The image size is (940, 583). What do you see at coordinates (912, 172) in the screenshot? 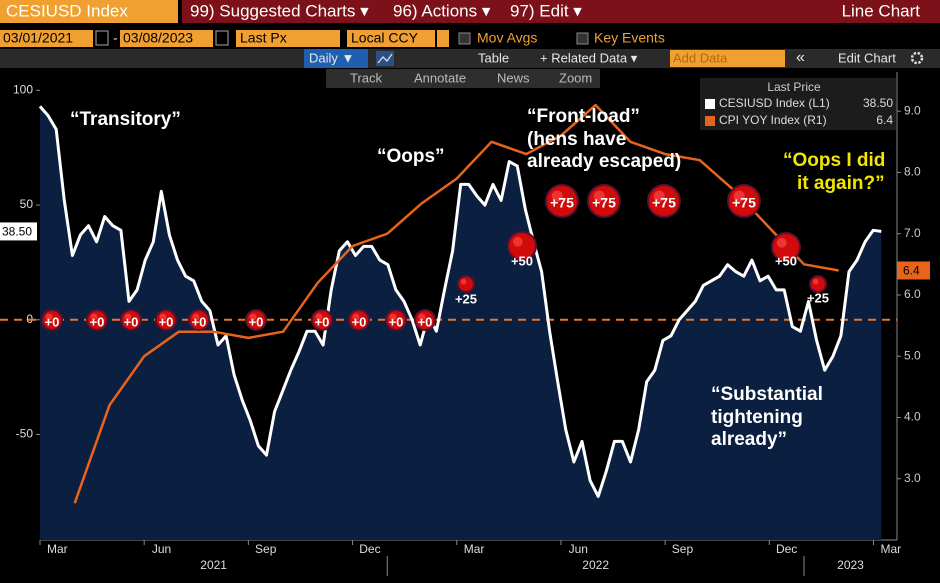
I see `y2-tick-label: 8.0` at bounding box center [912, 172].